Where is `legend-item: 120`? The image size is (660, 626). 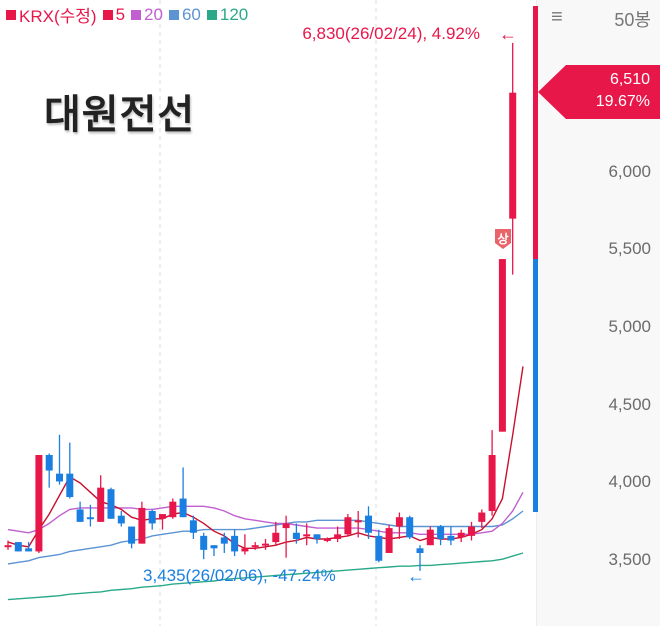
legend-item: 120 is located at coordinates (227, 14).